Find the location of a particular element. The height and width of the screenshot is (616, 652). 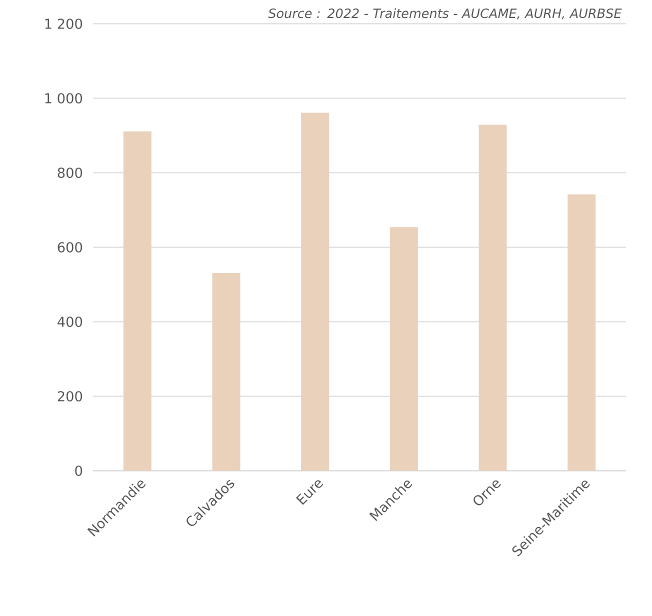

y-tick-label: 0 is located at coordinates (78, 471).